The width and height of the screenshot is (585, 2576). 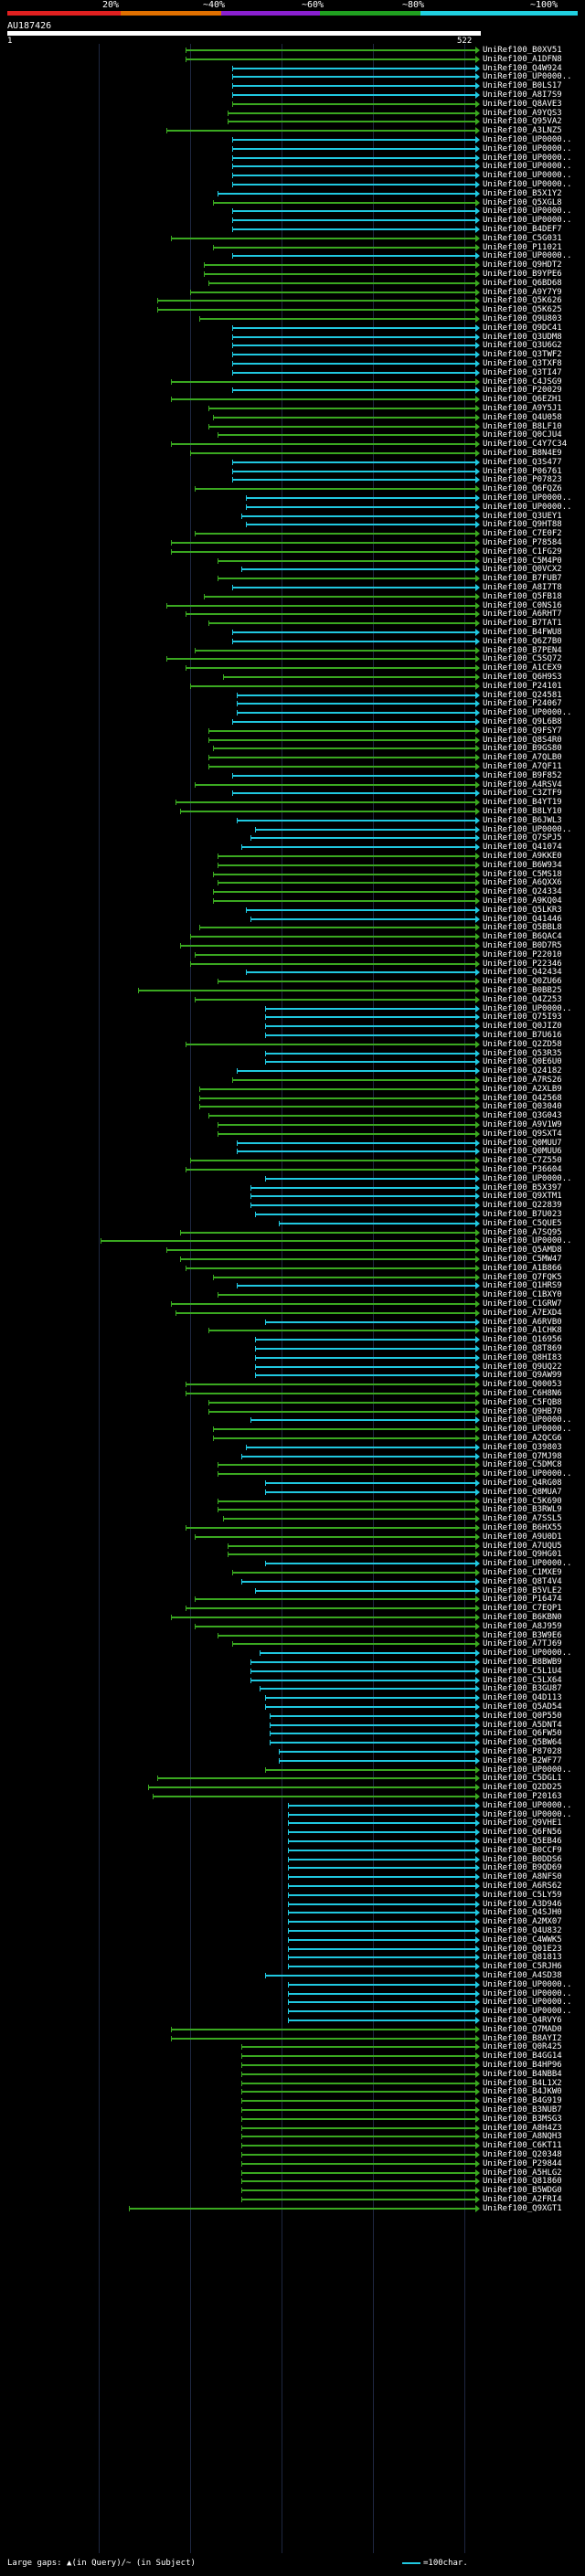 I want to click on hit-link: UniRef100_Q9HDT2, so click(x=522, y=265).